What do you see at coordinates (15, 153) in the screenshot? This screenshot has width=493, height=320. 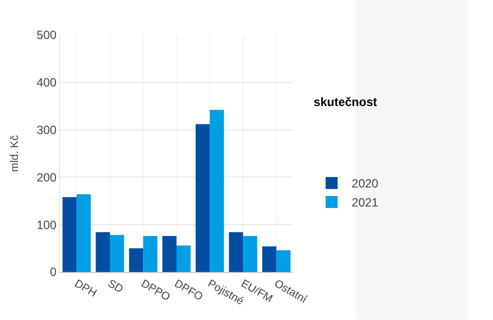 I see `y-axis-title: mld. Kč` at bounding box center [15, 153].